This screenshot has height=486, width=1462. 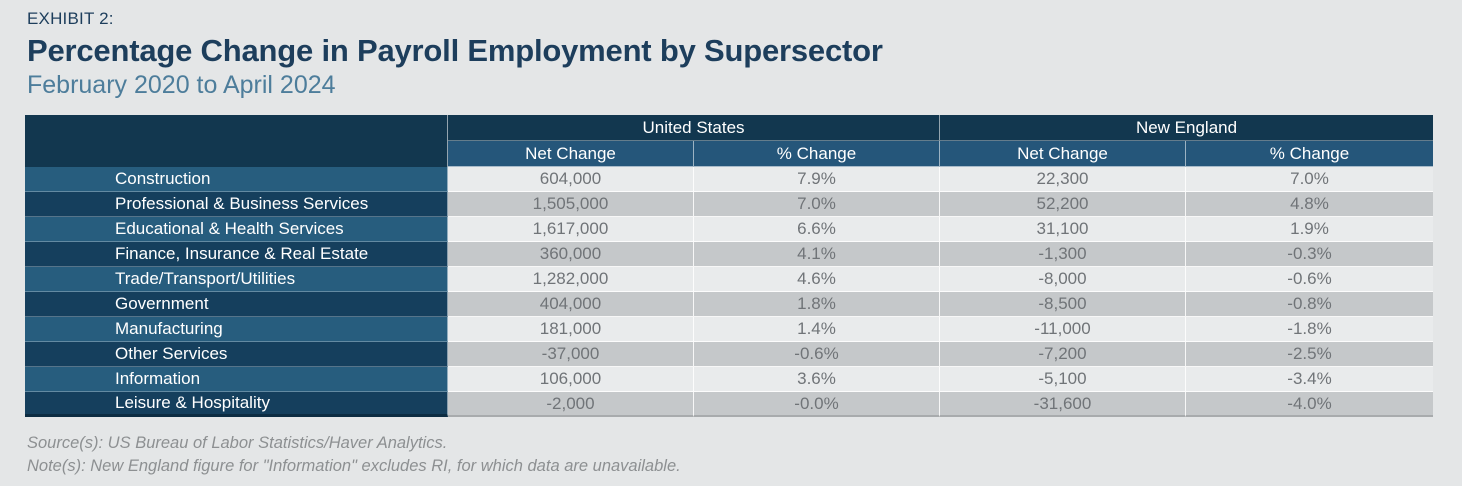 What do you see at coordinates (1063, 229) in the screenshot?
I see `ne-net-change-value: 31,100` at bounding box center [1063, 229].